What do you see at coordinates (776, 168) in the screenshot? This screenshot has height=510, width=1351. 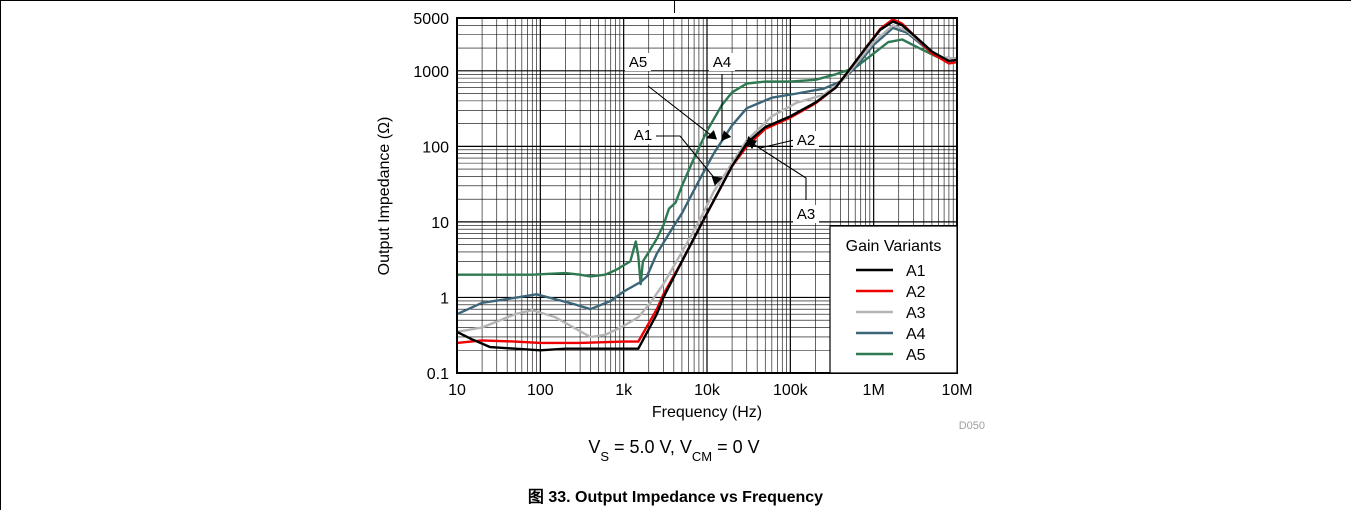 I see `callout-leader-a3` at bounding box center [776, 168].